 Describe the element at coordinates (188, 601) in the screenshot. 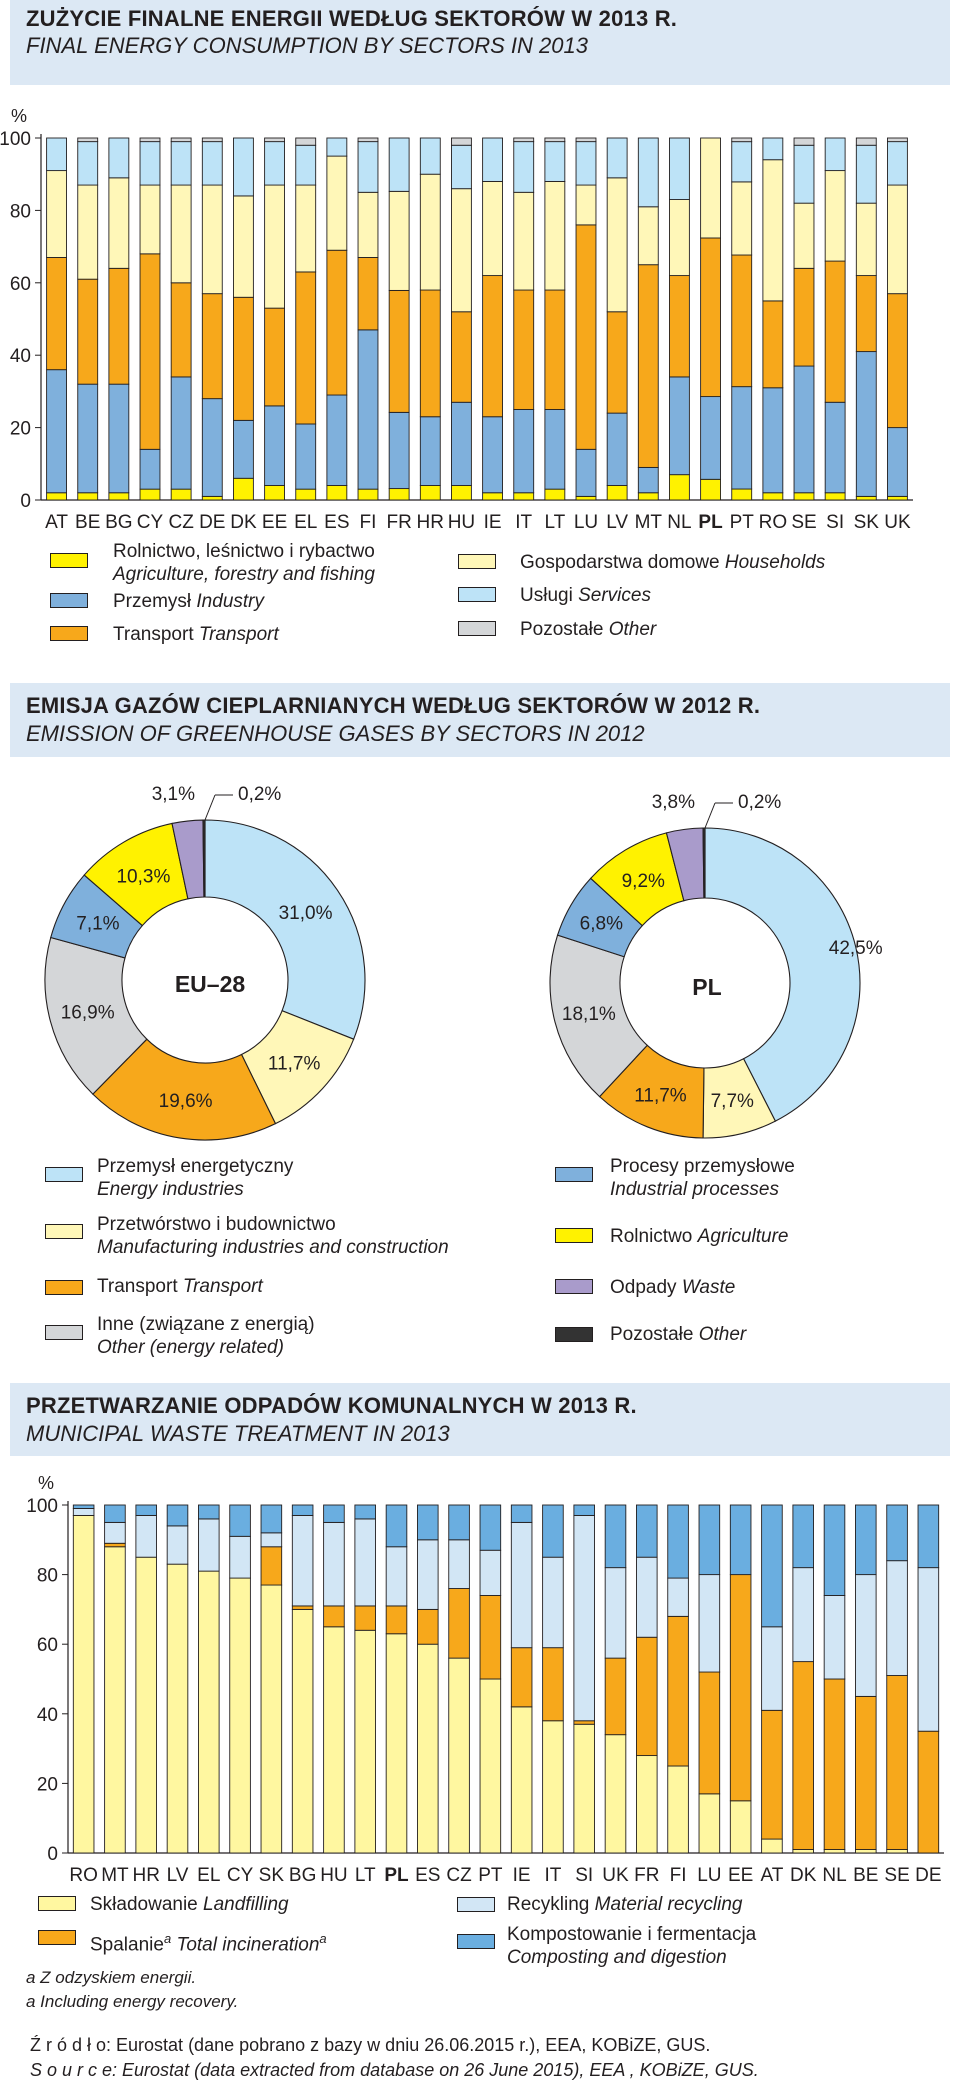

I see `legend-item-industry: Przemysł Industry` at that location.